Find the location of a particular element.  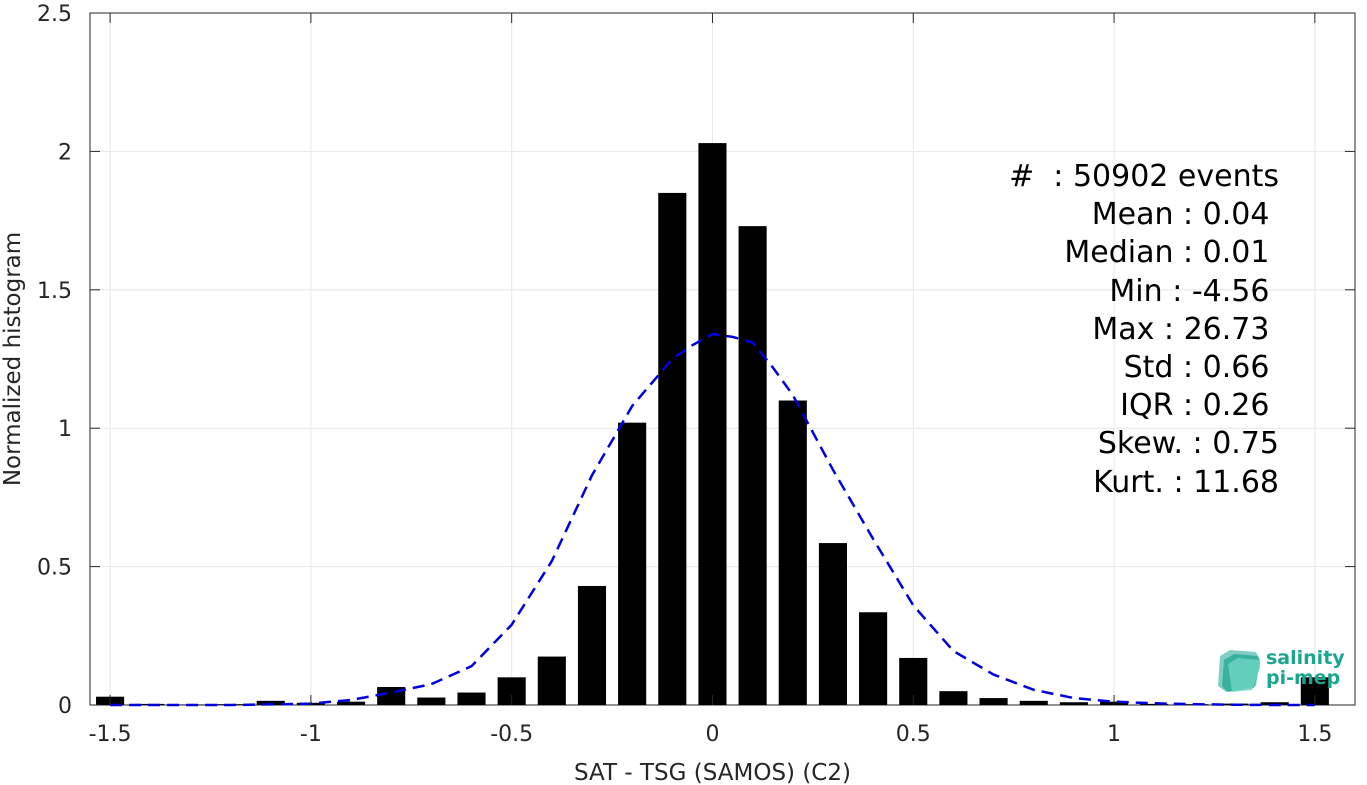

stat-skew: Skew. : 0.75 is located at coordinates (1188, 444).